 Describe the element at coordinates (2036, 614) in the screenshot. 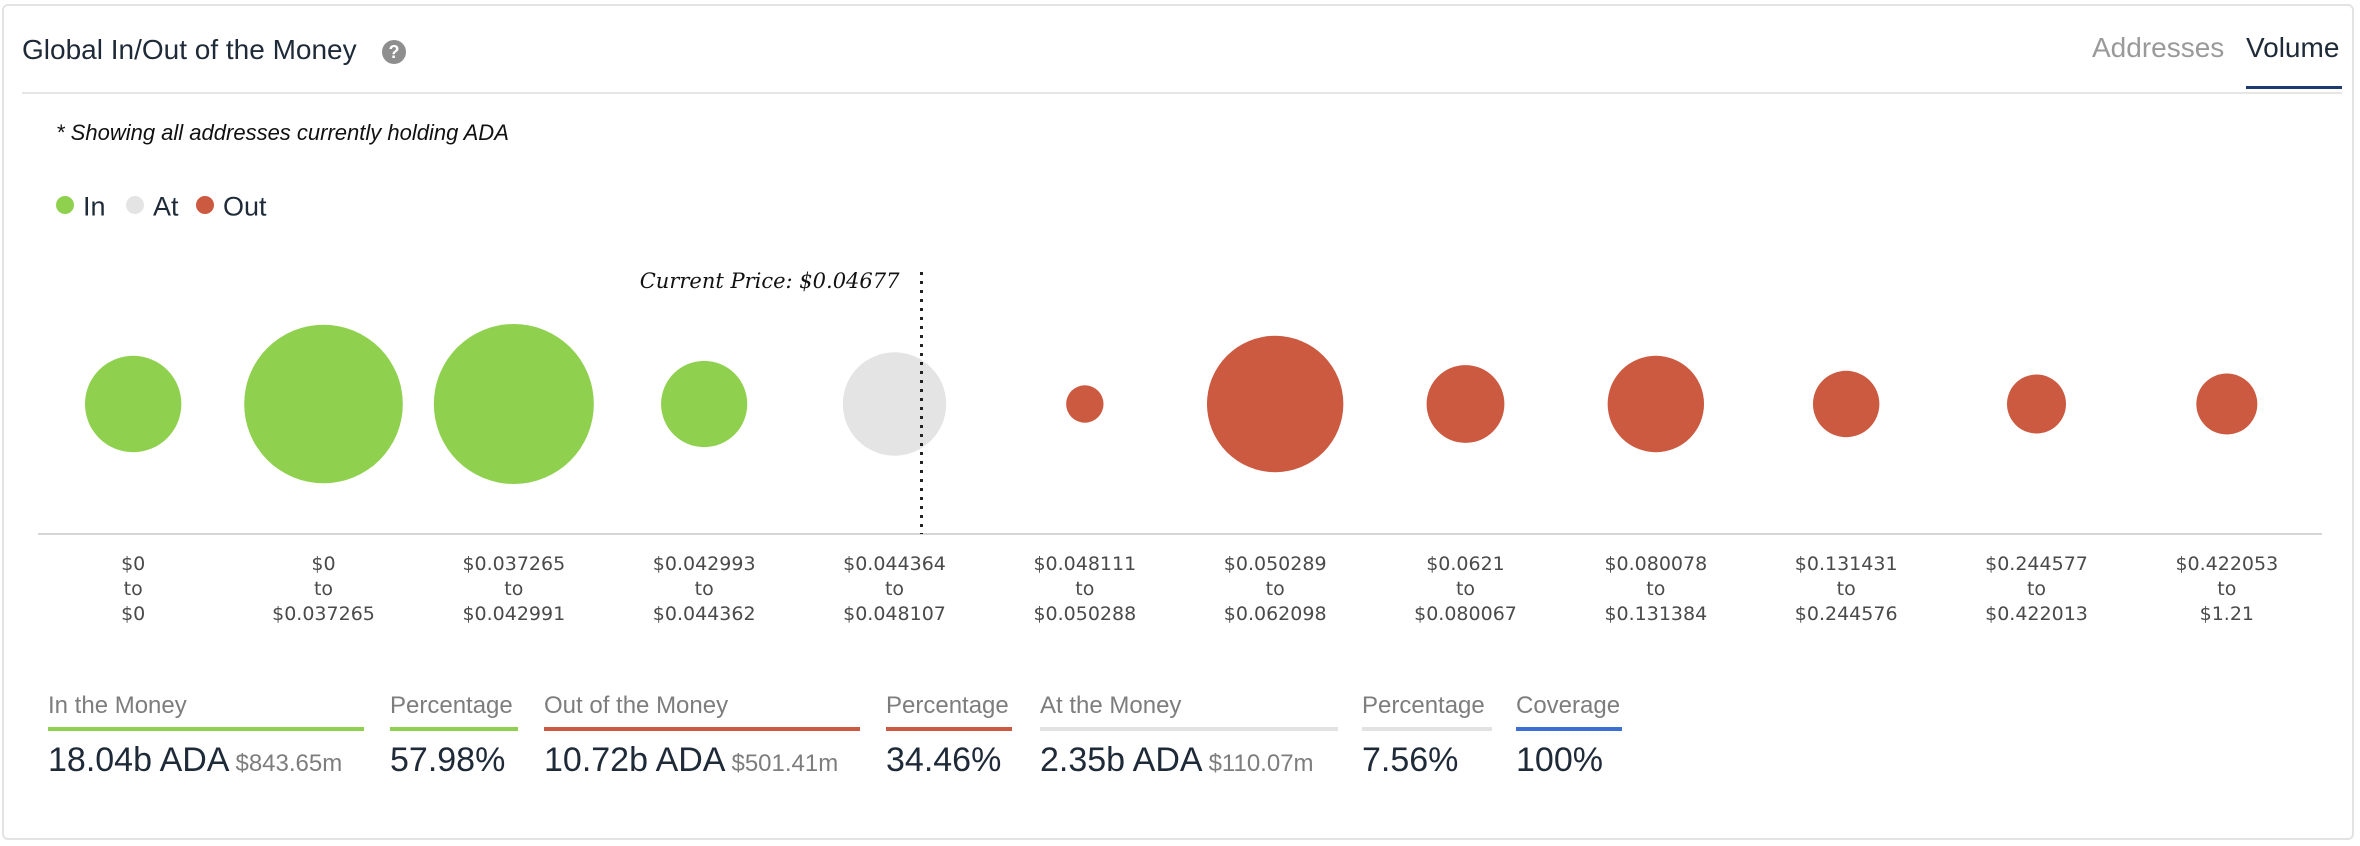

I see `bubble-range-label: $0.422013` at that location.